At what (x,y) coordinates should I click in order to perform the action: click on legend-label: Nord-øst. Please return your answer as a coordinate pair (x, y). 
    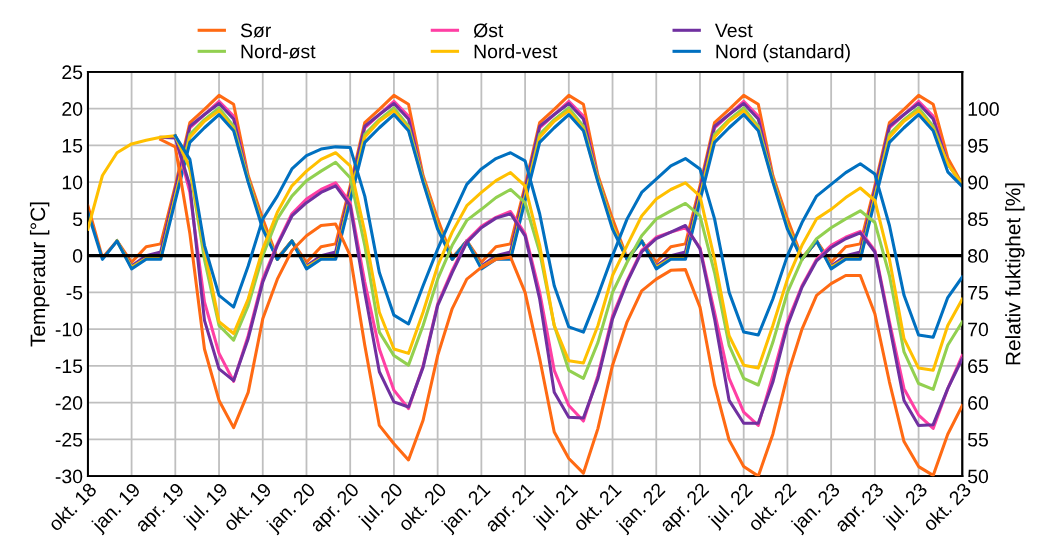
    Looking at the image, I should click on (278, 51).